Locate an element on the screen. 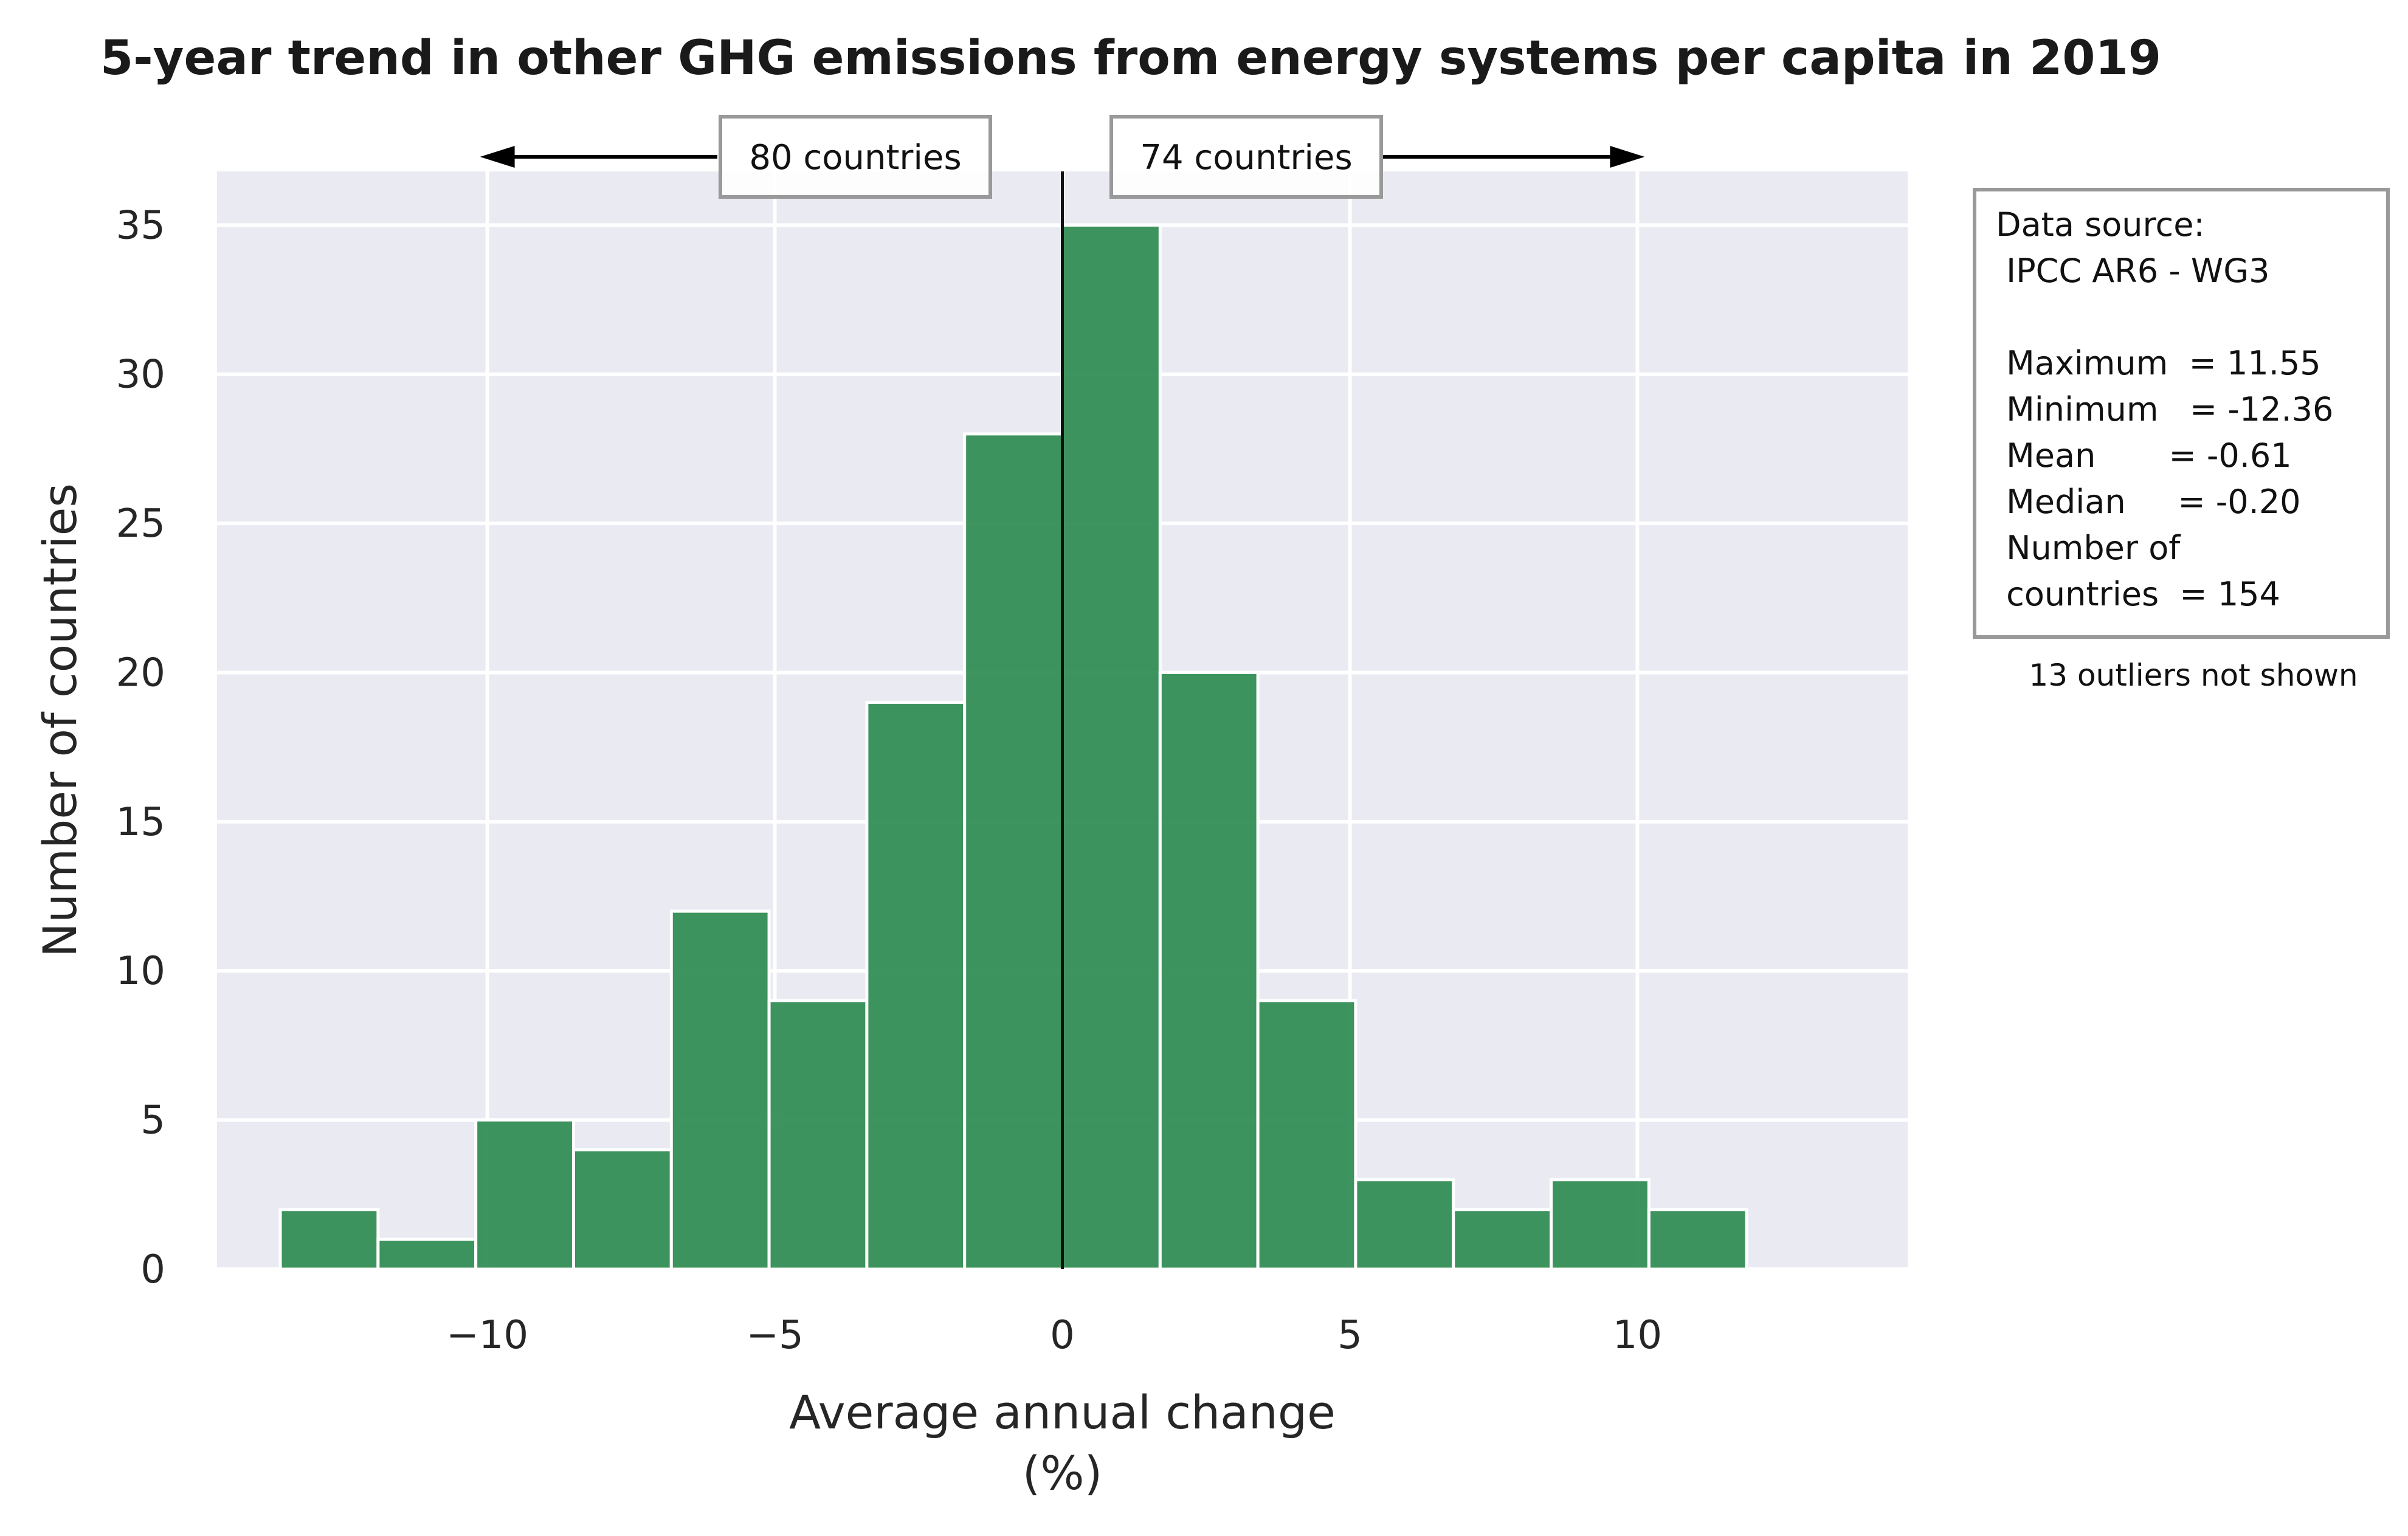  y-tick-label: 5 is located at coordinates (152, 1120).